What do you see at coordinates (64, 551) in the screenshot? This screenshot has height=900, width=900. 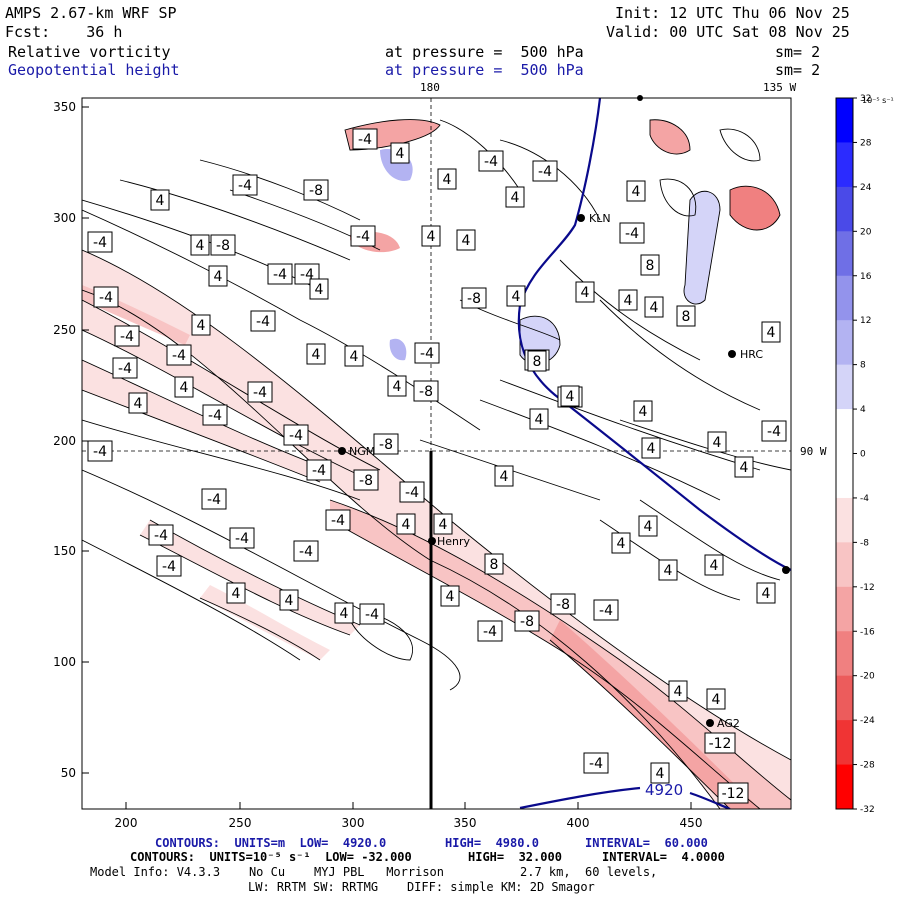 I see `y-tick-label: 150` at bounding box center [64, 551].